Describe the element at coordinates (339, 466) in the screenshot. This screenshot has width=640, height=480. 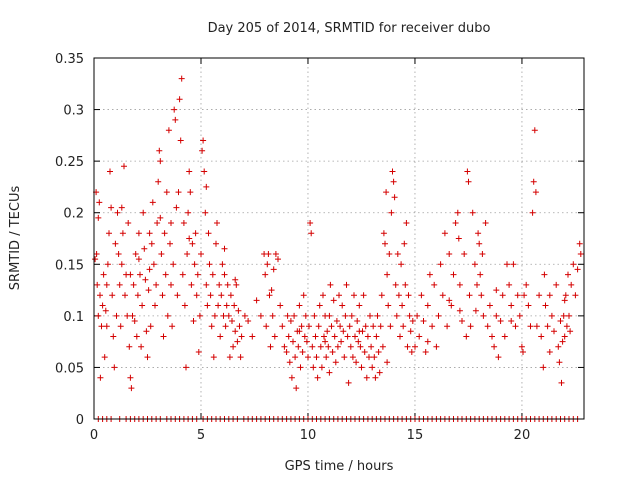
I see `x-axis-label: GPS time / hours` at that location.